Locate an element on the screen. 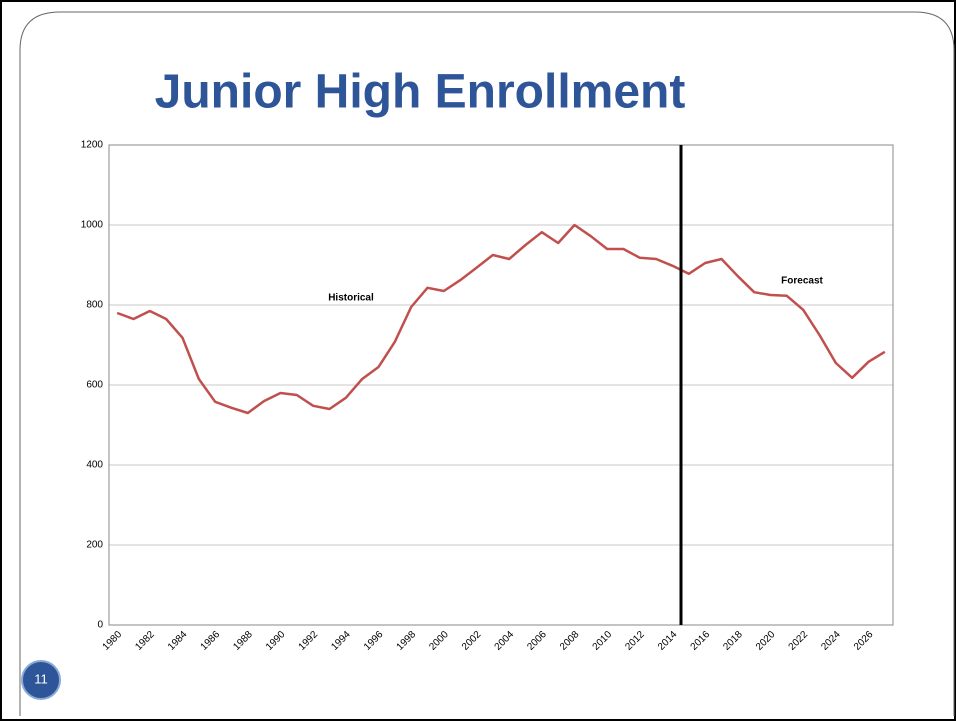 This screenshot has width=956, height=721. y-tick-label: 600 is located at coordinates (94, 385).